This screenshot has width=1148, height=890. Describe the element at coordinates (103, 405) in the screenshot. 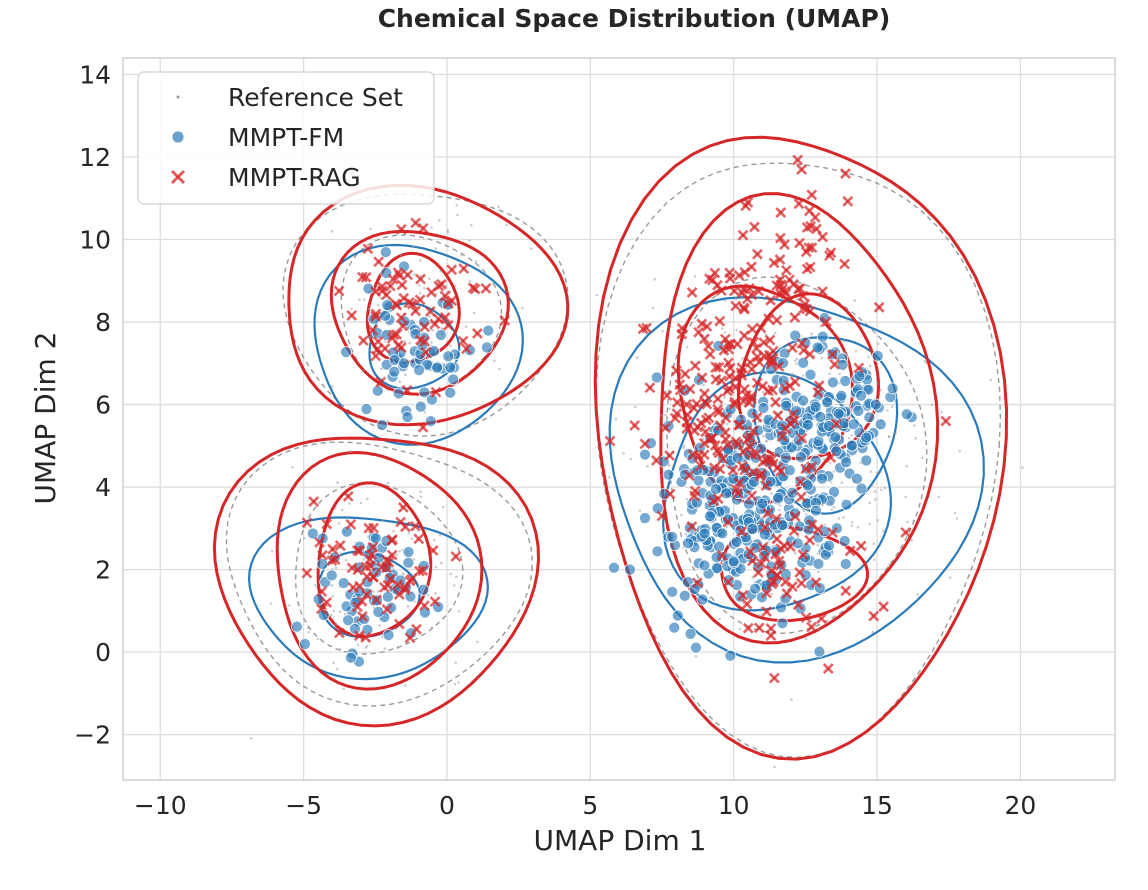

I see `y-tick-label: 6` at that location.